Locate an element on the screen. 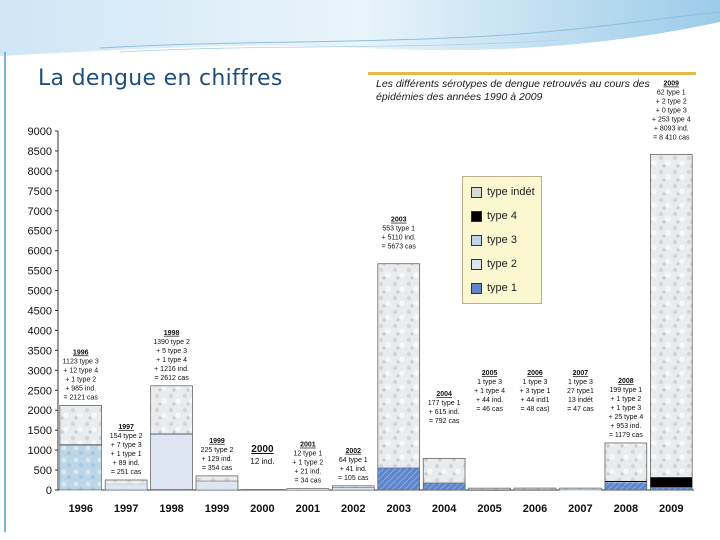  annotation-year: 1998 is located at coordinates (172, 333).